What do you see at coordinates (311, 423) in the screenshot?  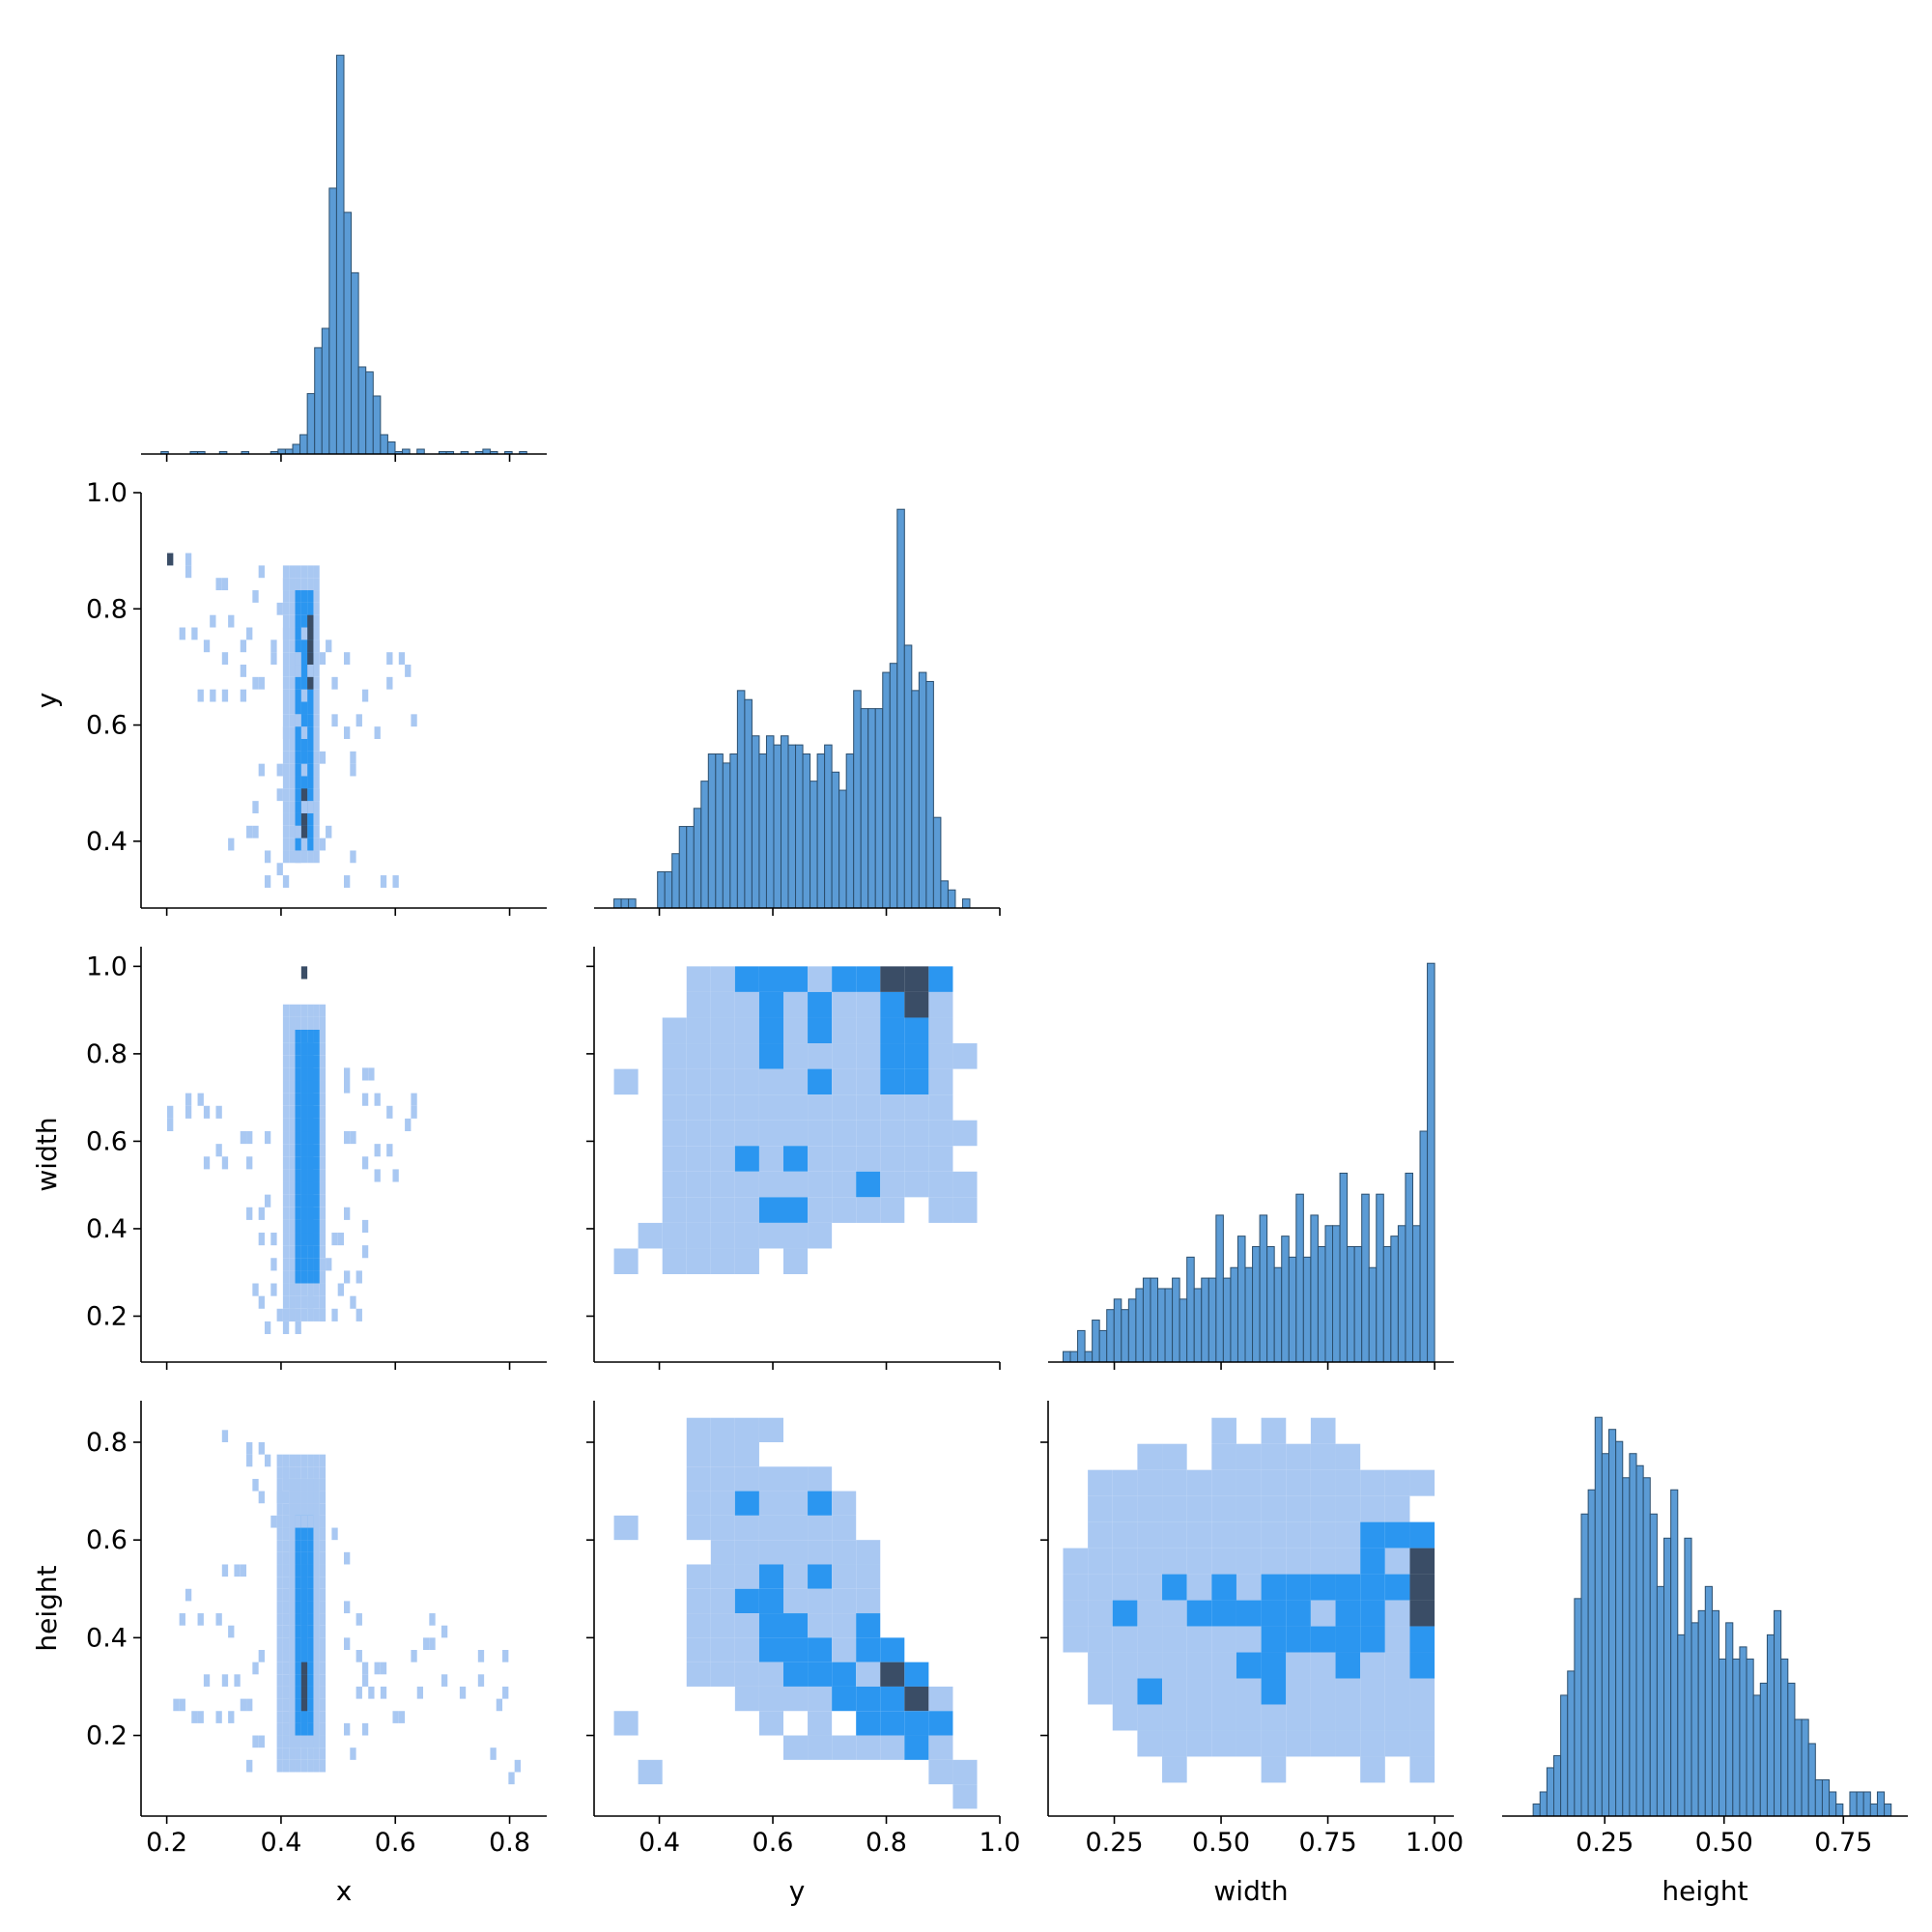 I see `hist-bar-x` at bounding box center [311, 423].